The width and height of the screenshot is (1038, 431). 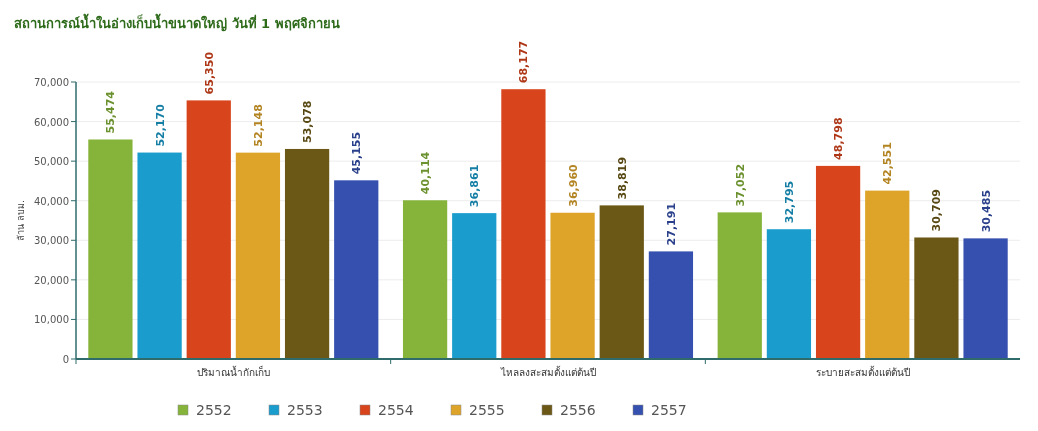 I want to click on data-label: 68,177, so click(x=524, y=62).